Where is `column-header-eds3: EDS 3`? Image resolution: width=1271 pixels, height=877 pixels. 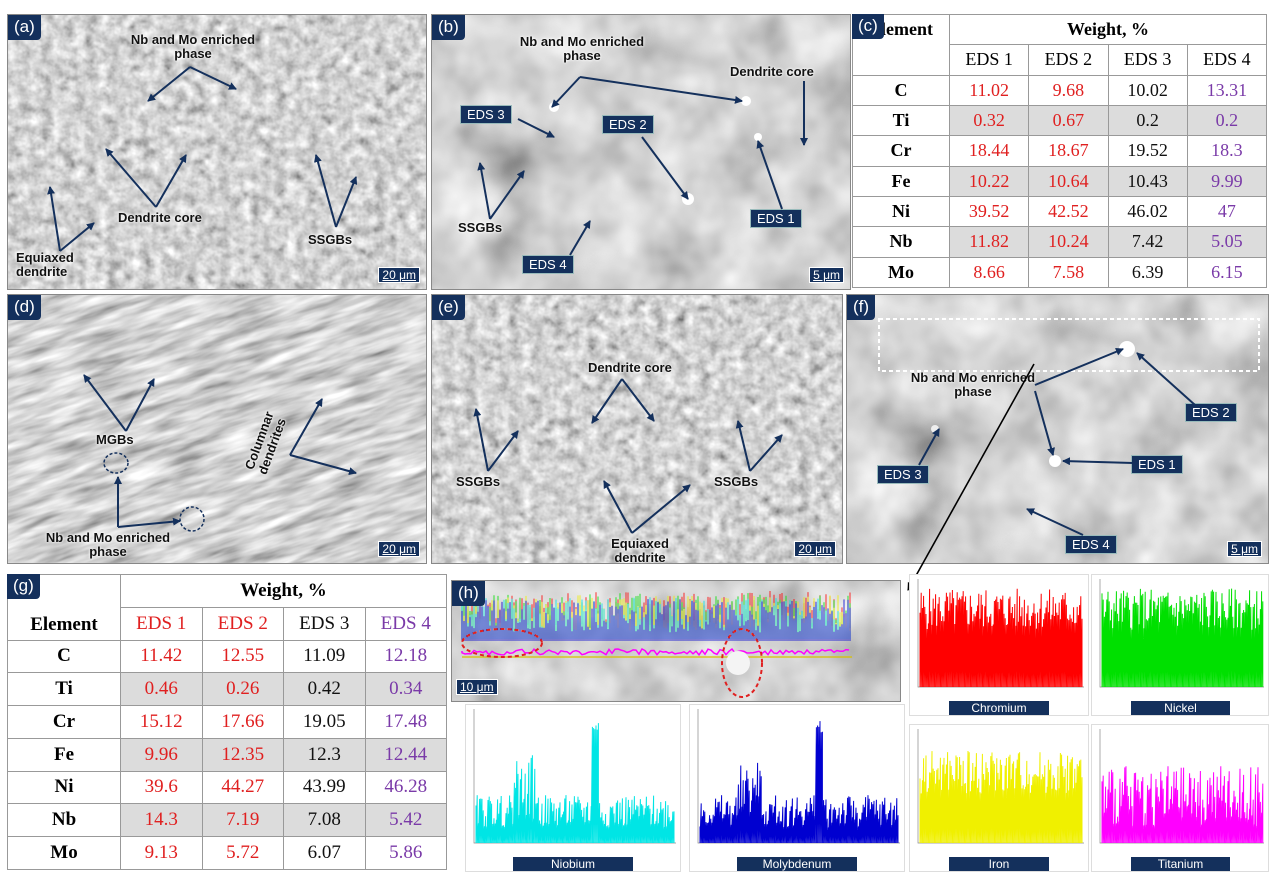 column-header-eds3: EDS 3 is located at coordinates (1147, 60).